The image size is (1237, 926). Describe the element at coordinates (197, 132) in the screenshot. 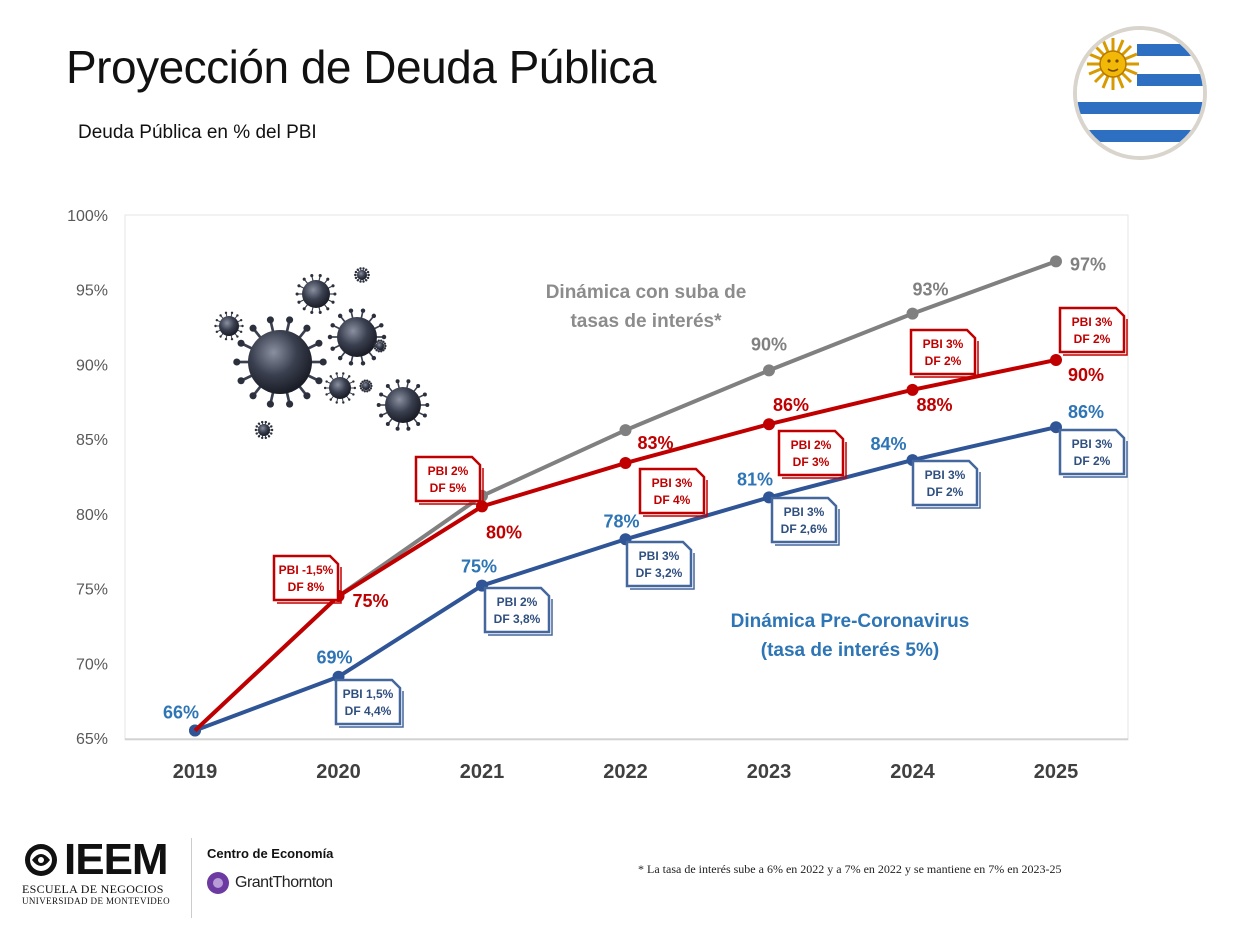

I see `page-subtitle: Deuda Pública en % del PBI` at that location.